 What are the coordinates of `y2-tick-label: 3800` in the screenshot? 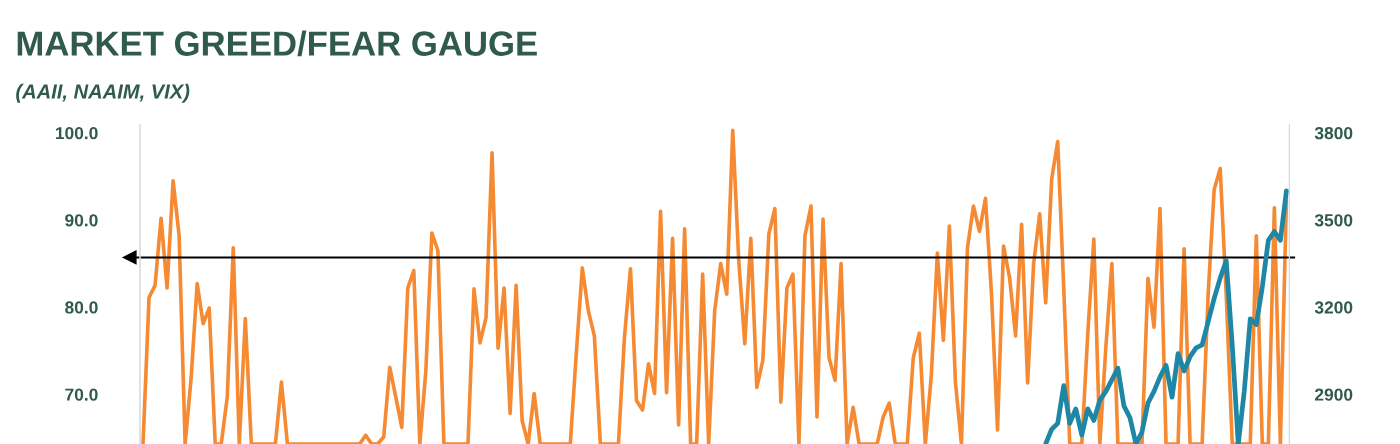 It's located at (1333, 133).